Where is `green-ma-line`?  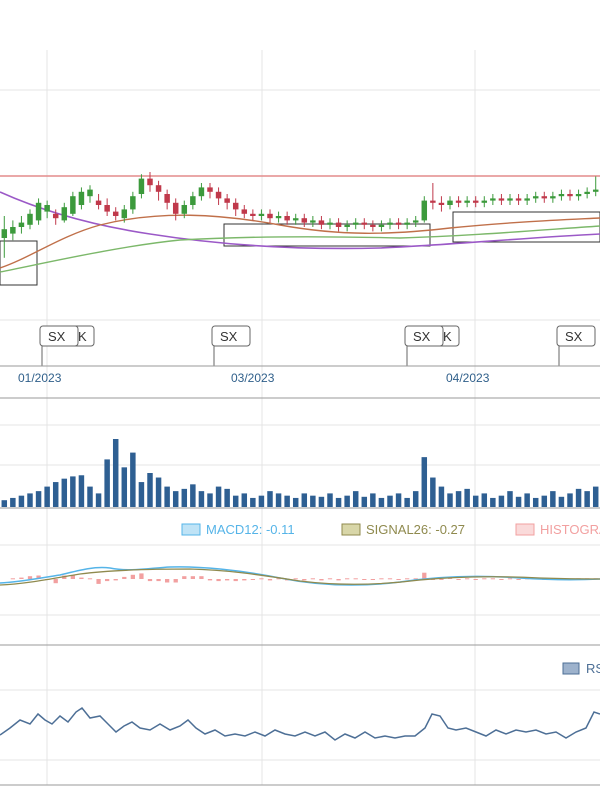
green-ma-line is located at coordinates (300, 249).